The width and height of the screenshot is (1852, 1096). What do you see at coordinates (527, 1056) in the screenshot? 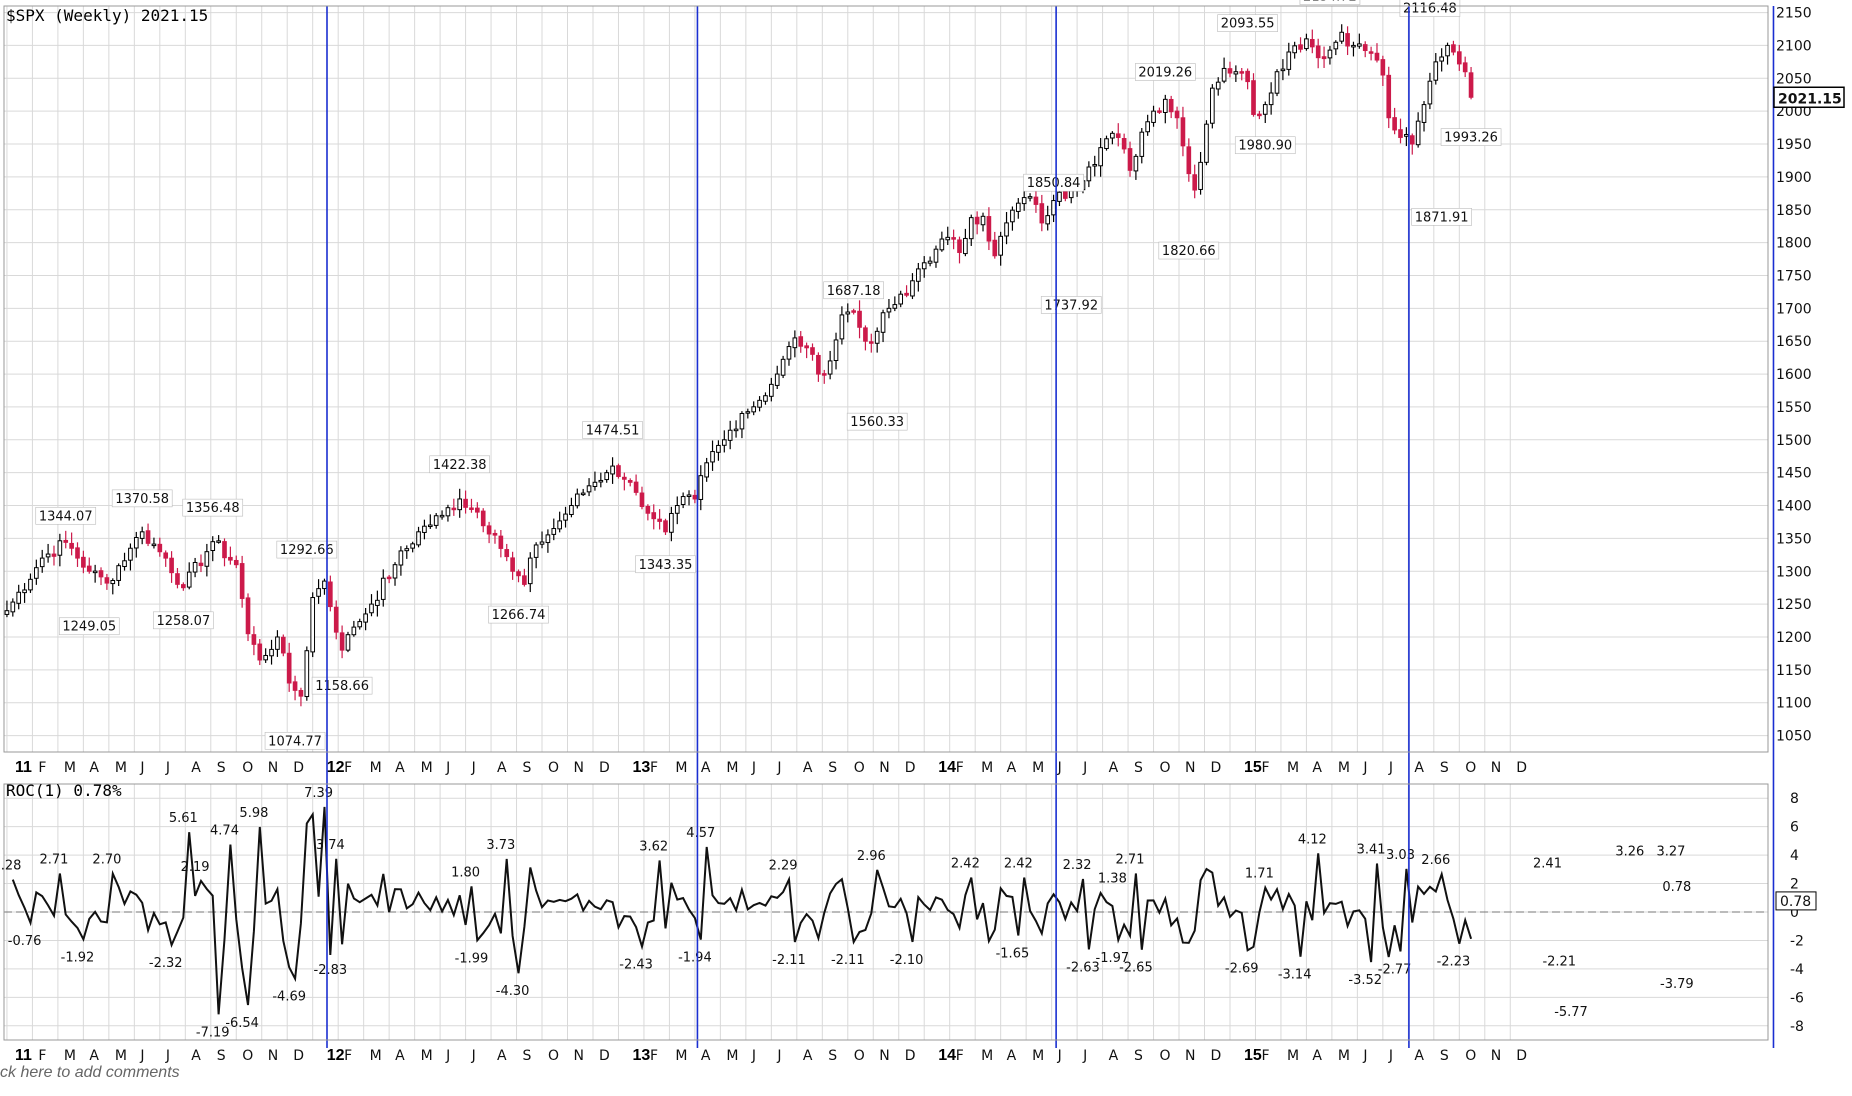
I see `roc-x-month-label: S` at bounding box center [527, 1056].